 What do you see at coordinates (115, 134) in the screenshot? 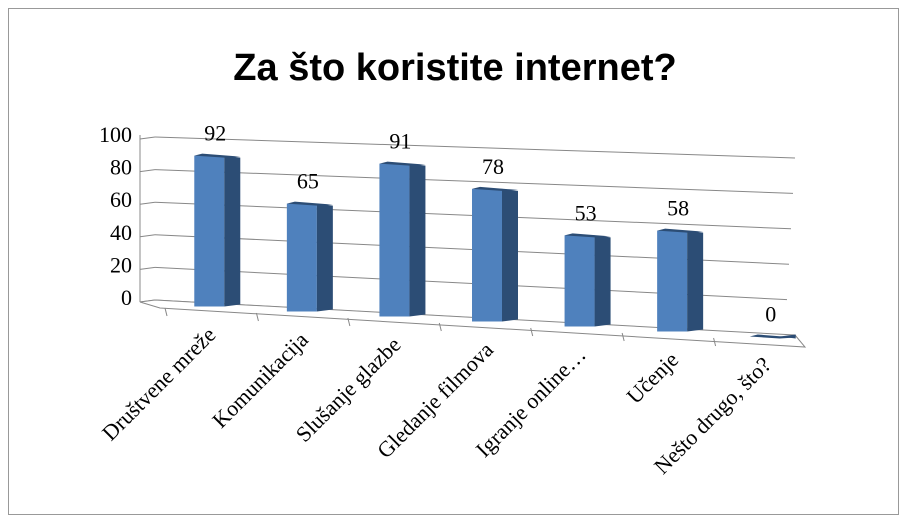
I see `y-tick-label: 100` at bounding box center [115, 134].